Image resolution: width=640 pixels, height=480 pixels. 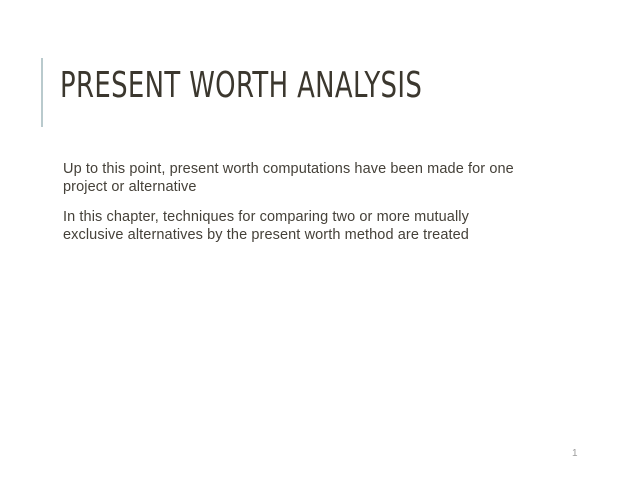 What do you see at coordinates (42, 92) in the screenshot?
I see `title-accent-bar` at bounding box center [42, 92].